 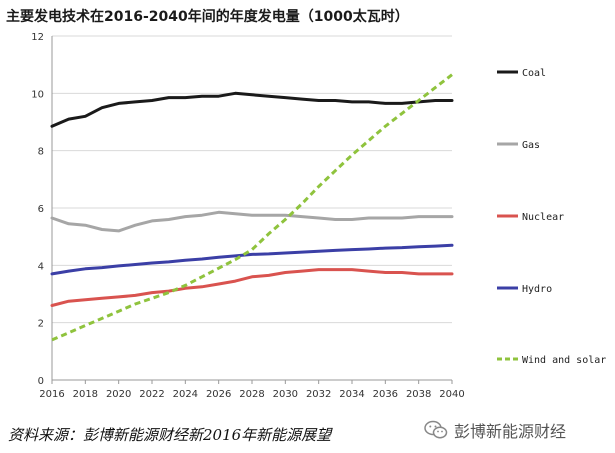 What do you see at coordinates (170, 435) in the screenshot?
I see `source-note: 资料来源：彭博新能源财经新2016年新能源展望` at bounding box center [170, 435].